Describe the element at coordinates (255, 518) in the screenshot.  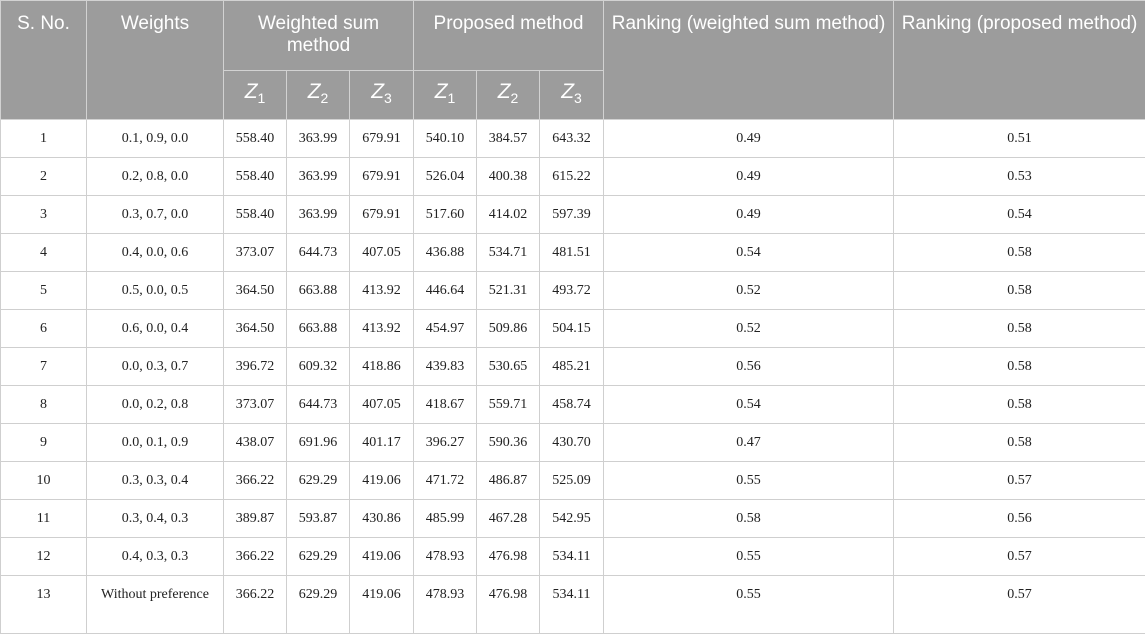
I see `cell-wsm-z1: 389.87` at that location.